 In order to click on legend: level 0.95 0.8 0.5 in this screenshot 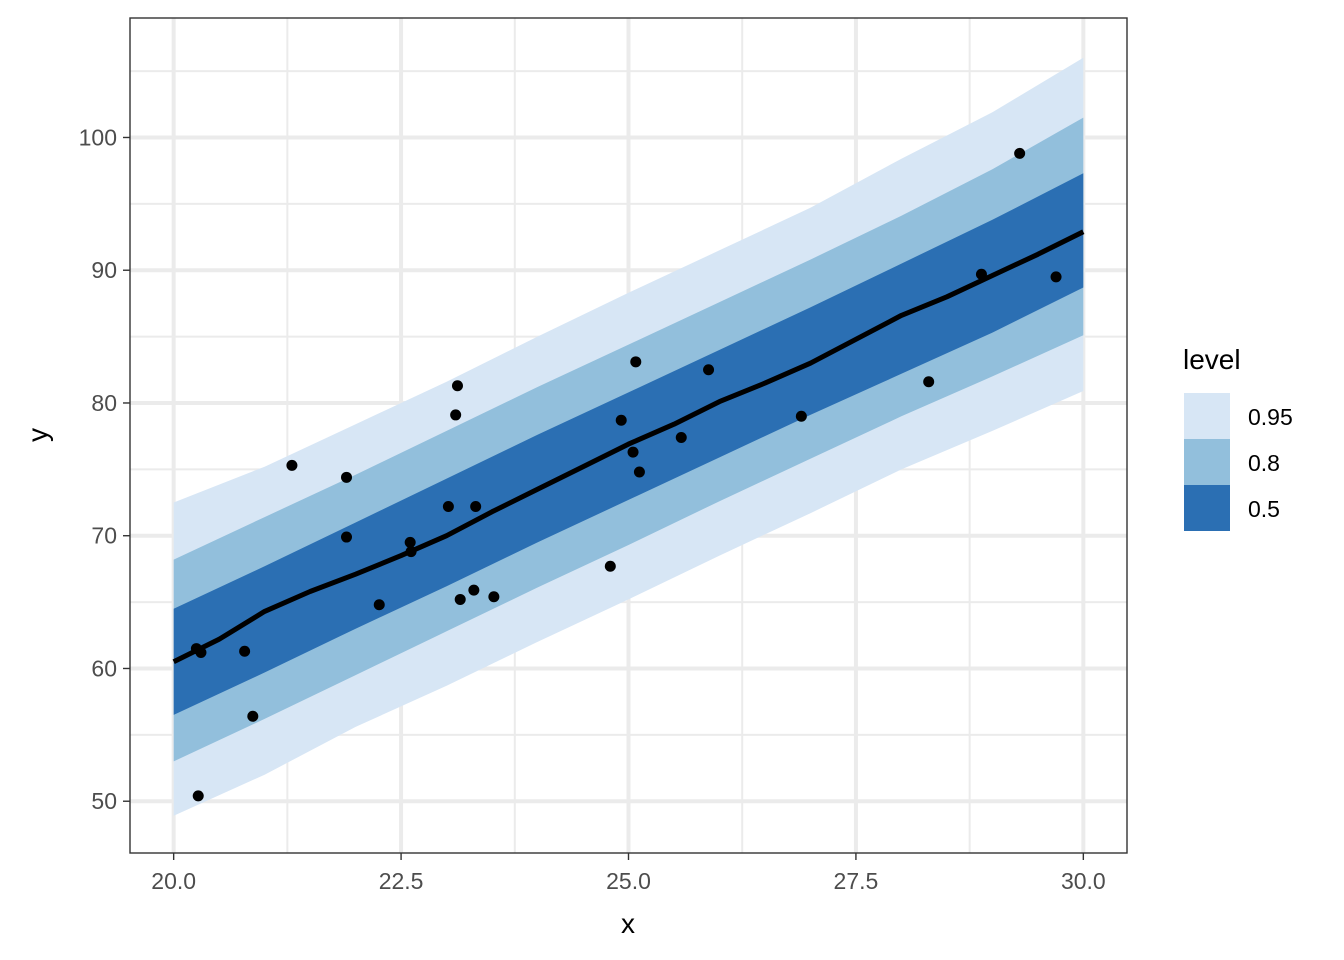, I will do `click(1238, 437)`.